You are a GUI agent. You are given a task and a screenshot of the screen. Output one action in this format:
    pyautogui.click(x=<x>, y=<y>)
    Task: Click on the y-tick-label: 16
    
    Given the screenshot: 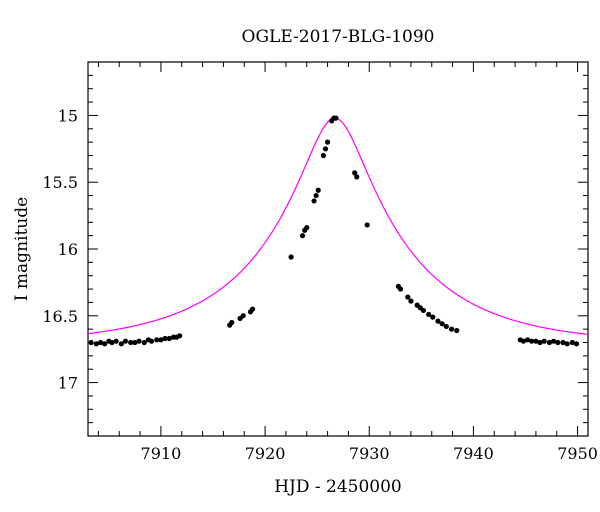 What is the action you would take?
    pyautogui.click(x=68, y=249)
    